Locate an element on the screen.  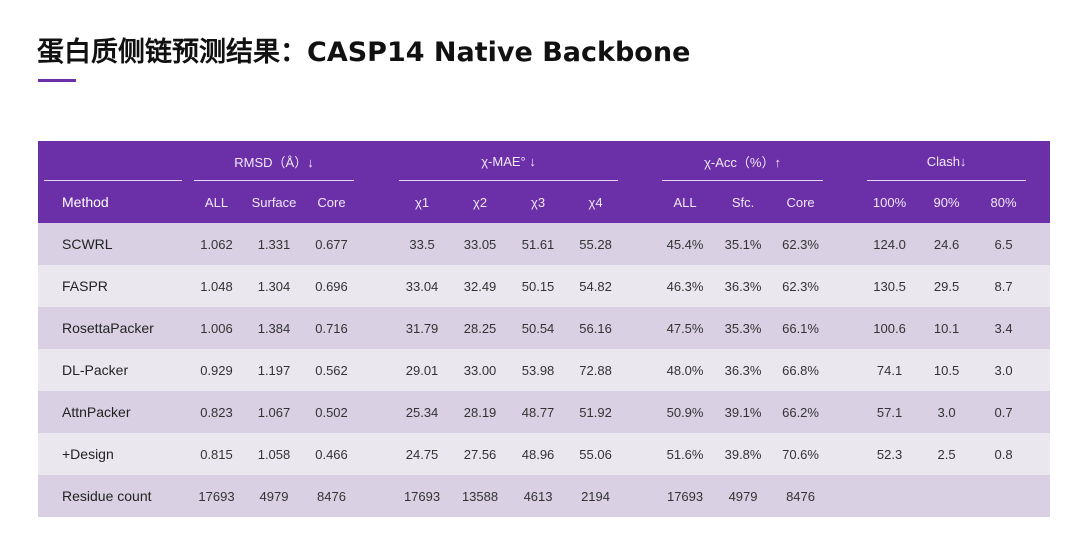
table-cell: 10.5 is located at coordinates (946, 370).